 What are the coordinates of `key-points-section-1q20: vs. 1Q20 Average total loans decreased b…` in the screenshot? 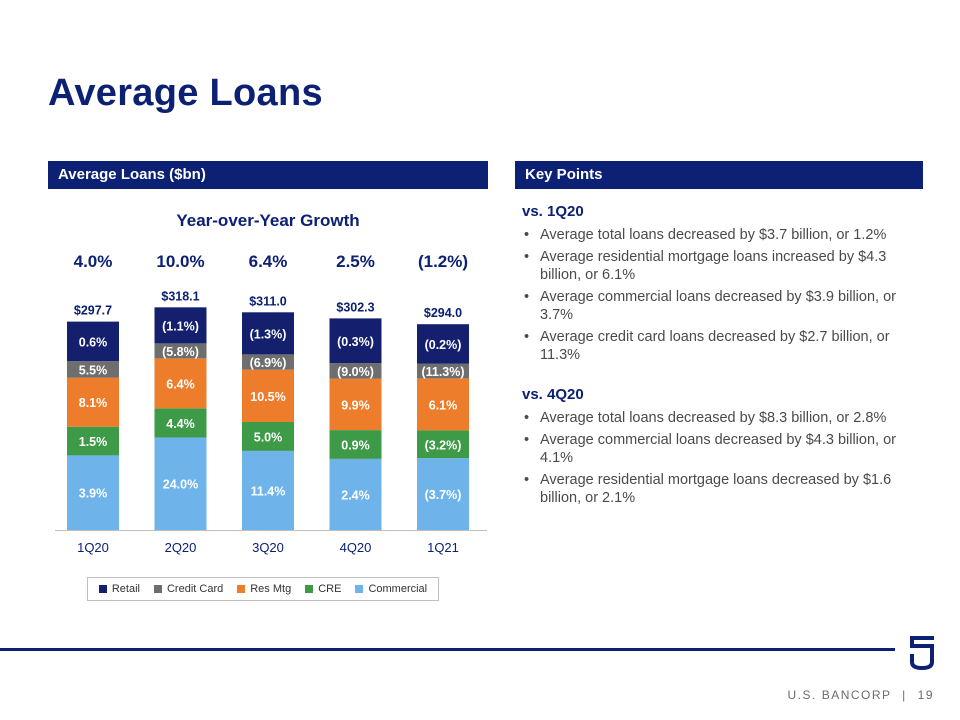 It's located at (722, 283).